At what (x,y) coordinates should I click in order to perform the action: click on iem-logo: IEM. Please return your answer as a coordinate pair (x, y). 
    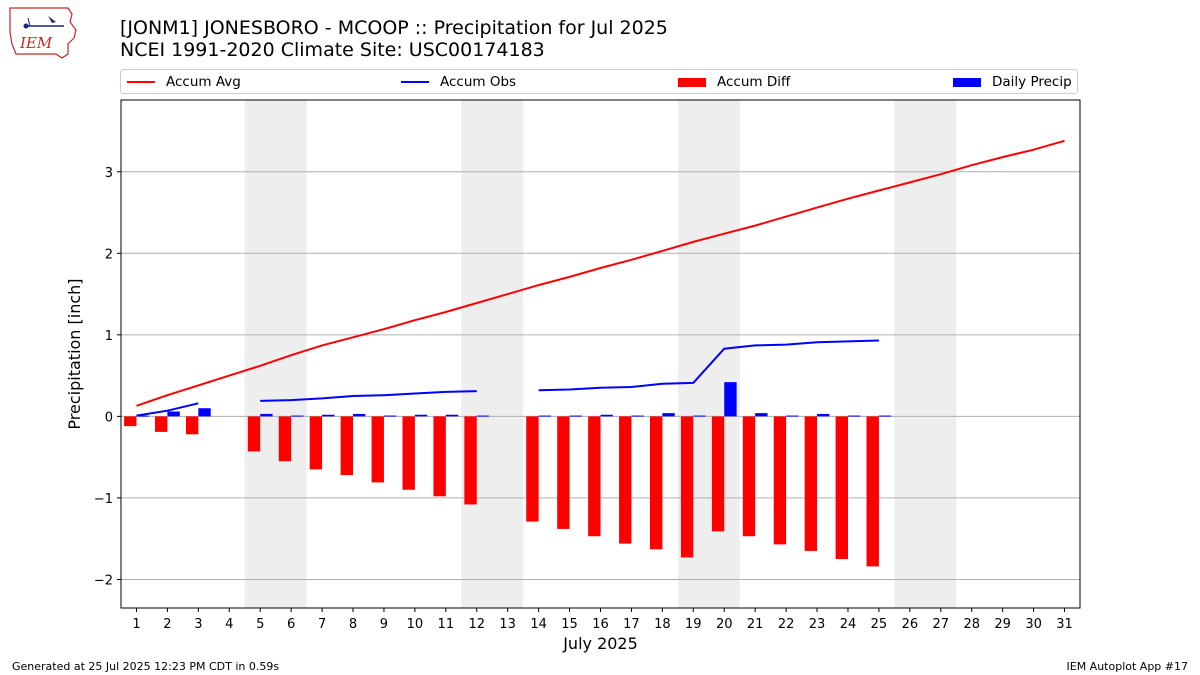
    Looking at the image, I should click on (43, 33).